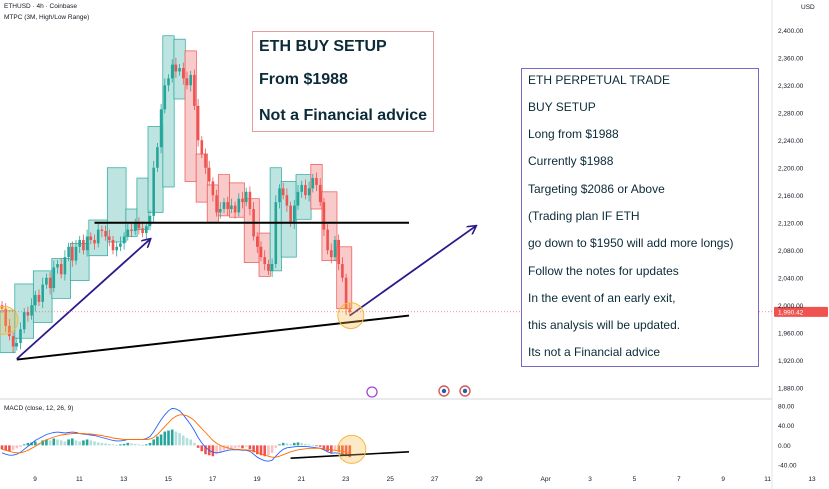  I want to click on note2-line: Targeting $2086 or Above, so click(596, 189).